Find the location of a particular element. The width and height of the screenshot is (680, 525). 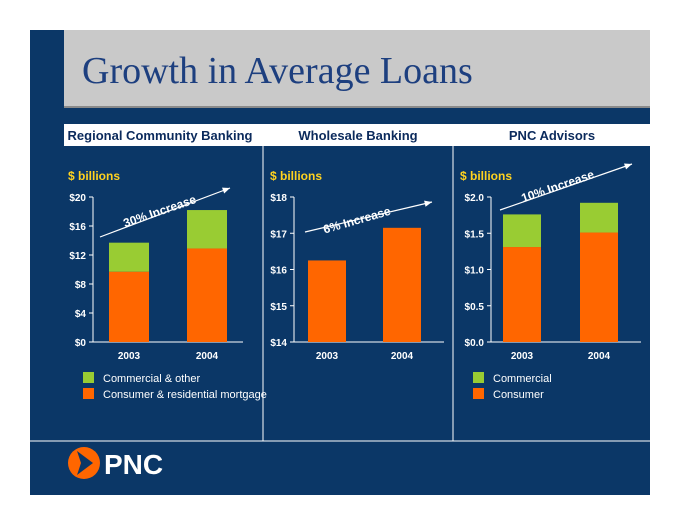

logo-arrow-shape is located at coordinates (85, 463).